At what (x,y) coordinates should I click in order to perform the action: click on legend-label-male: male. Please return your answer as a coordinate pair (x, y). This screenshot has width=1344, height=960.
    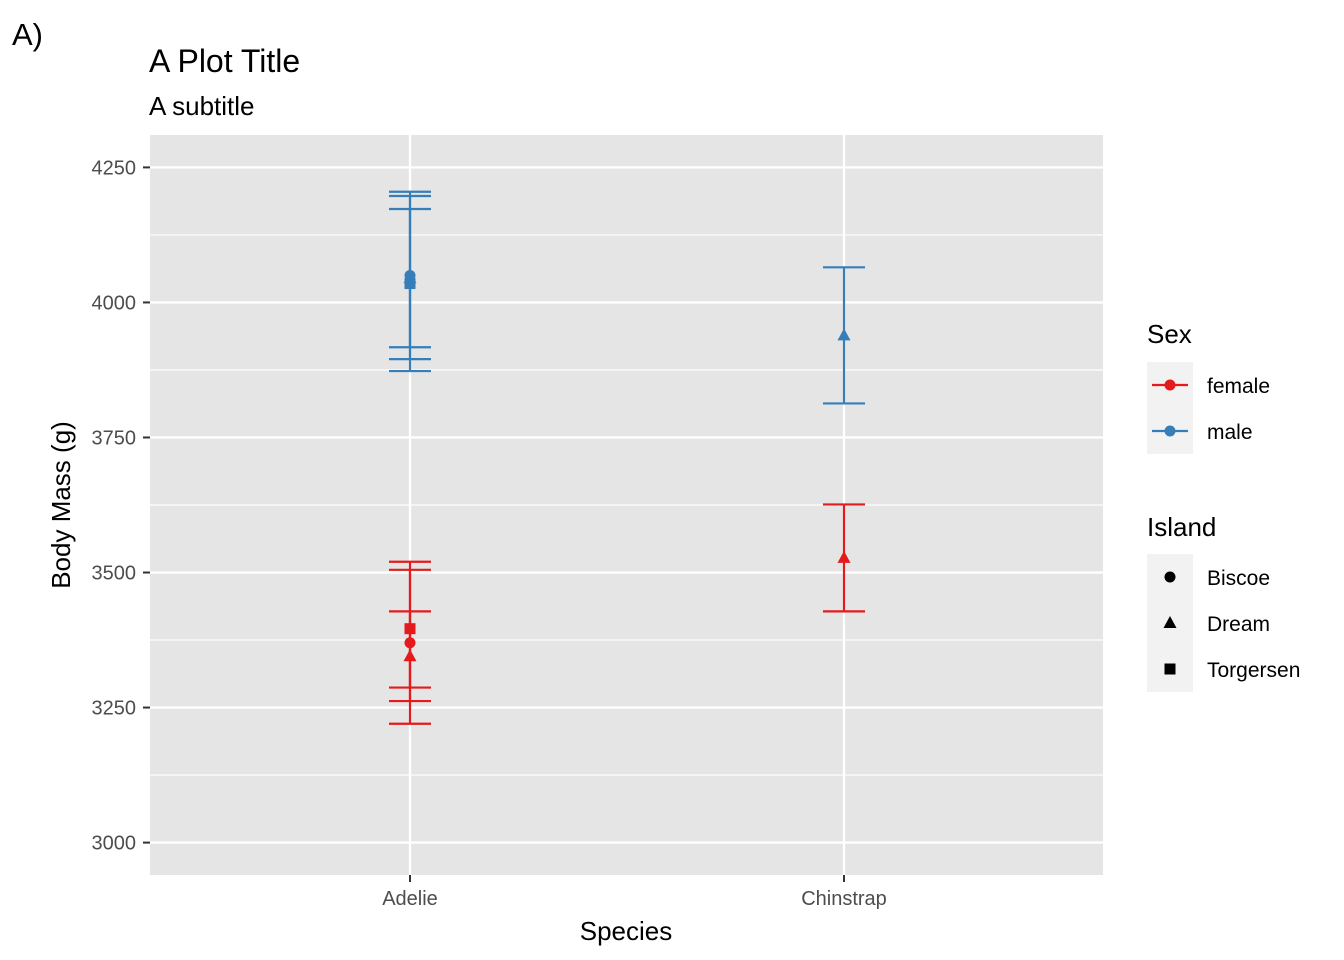
    Looking at the image, I should click on (1230, 432).